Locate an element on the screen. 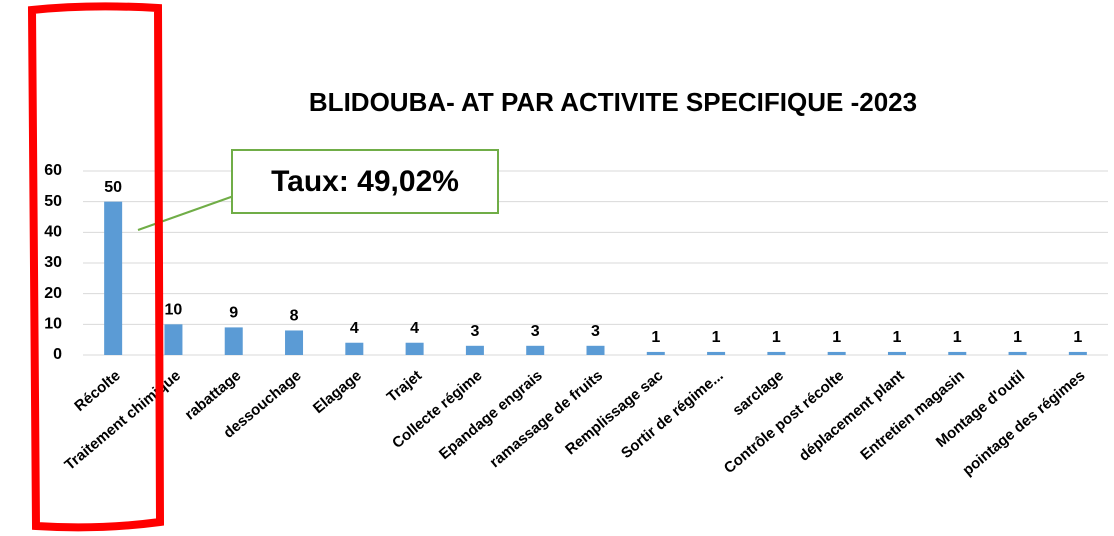 This screenshot has height=536, width=1114. y-tick-label: 40 is located at coordinates (53, 232).